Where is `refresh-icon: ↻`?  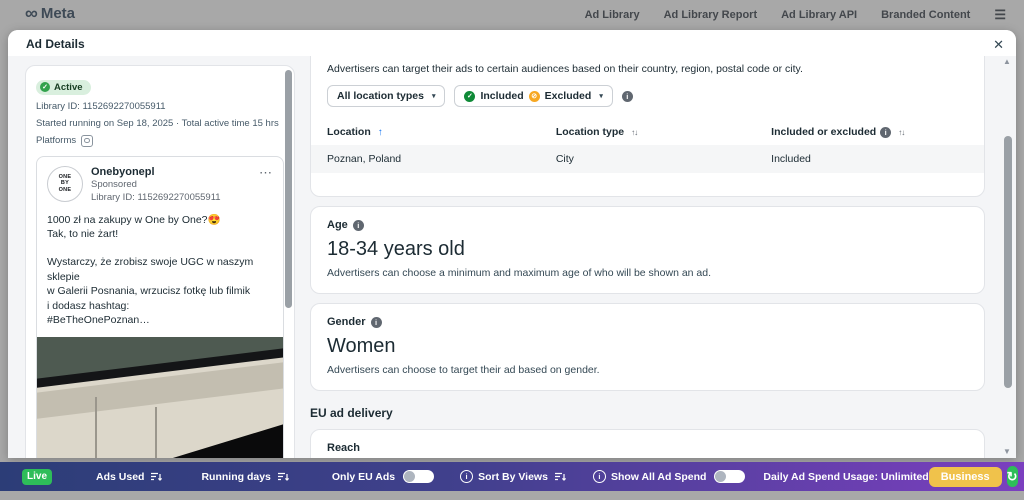 refresh-icon: ↻ is located at coordinates (1012, 476).